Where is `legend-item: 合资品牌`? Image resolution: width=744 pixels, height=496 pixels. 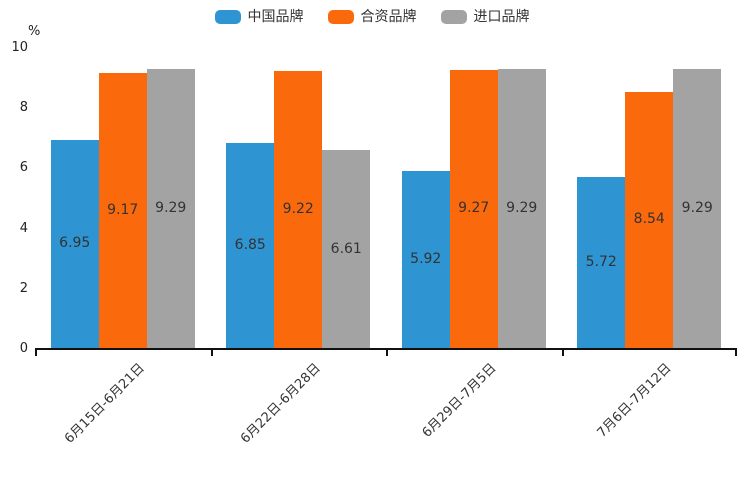
legend-item: 合资品牌 is located at coordinates (372, 17).